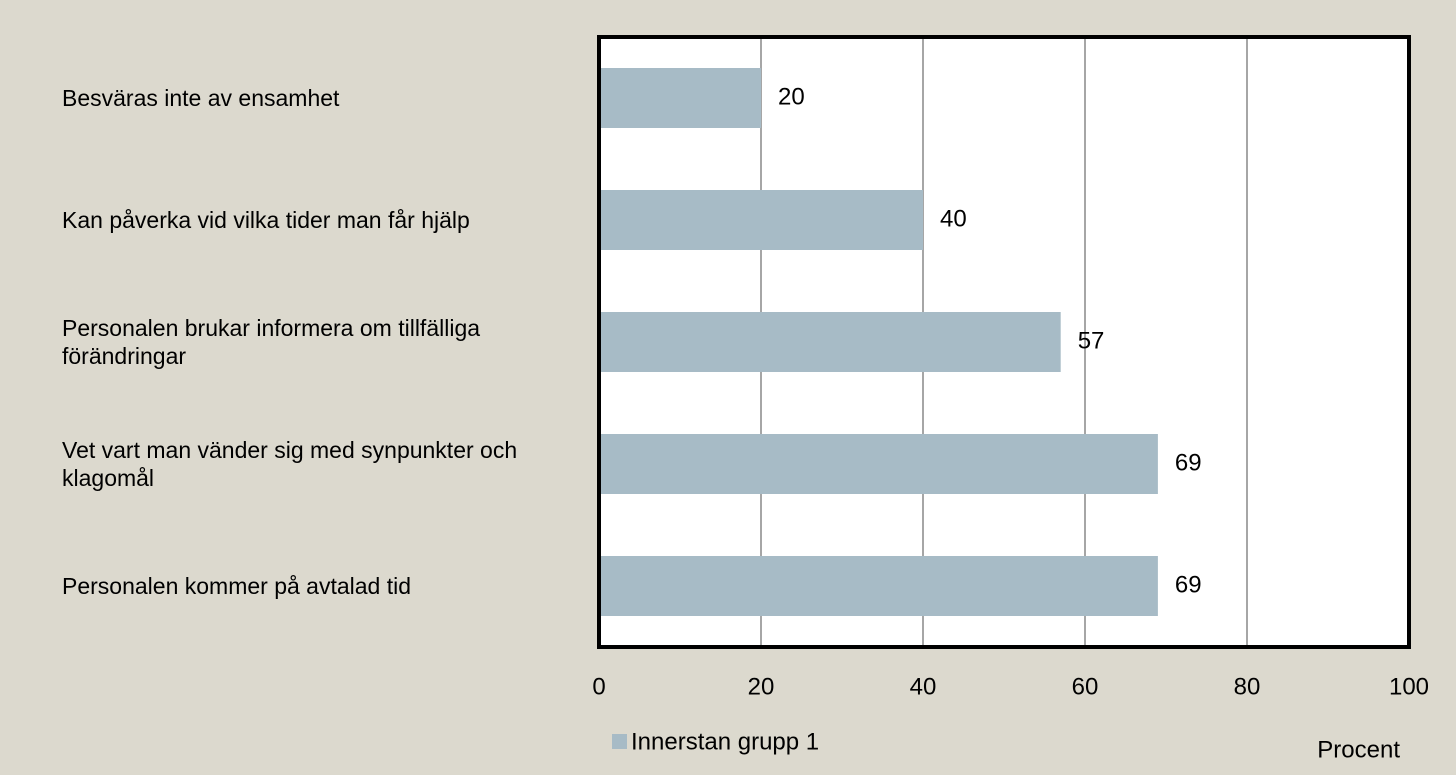  Describe the element at coordinates (1247, 686) in the screenshot. I see `x-tick-label: 80` at that location.